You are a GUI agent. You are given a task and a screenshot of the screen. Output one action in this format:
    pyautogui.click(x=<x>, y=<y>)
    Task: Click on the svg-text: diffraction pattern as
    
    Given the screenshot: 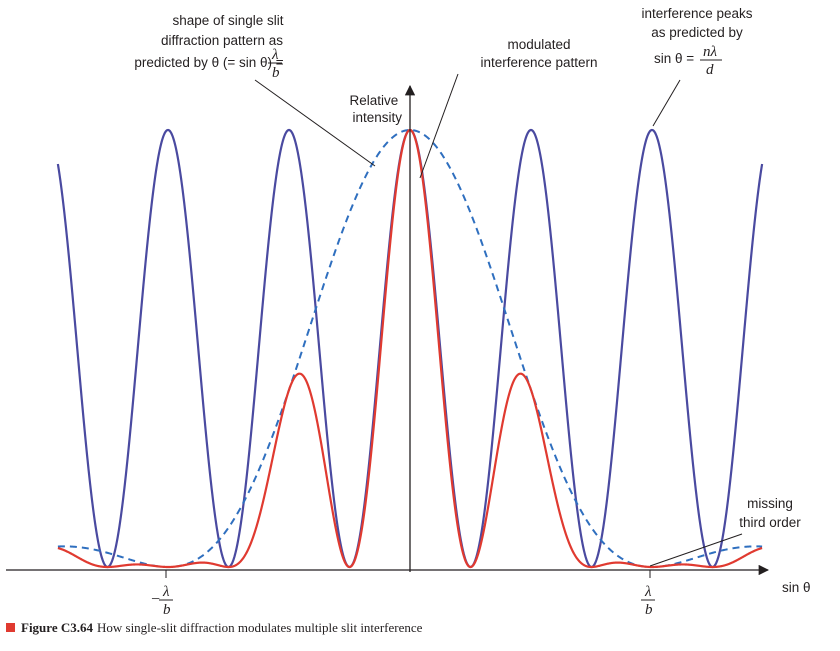 What is the action you would take?
    pyautogui.click(x=222, y=40)
    